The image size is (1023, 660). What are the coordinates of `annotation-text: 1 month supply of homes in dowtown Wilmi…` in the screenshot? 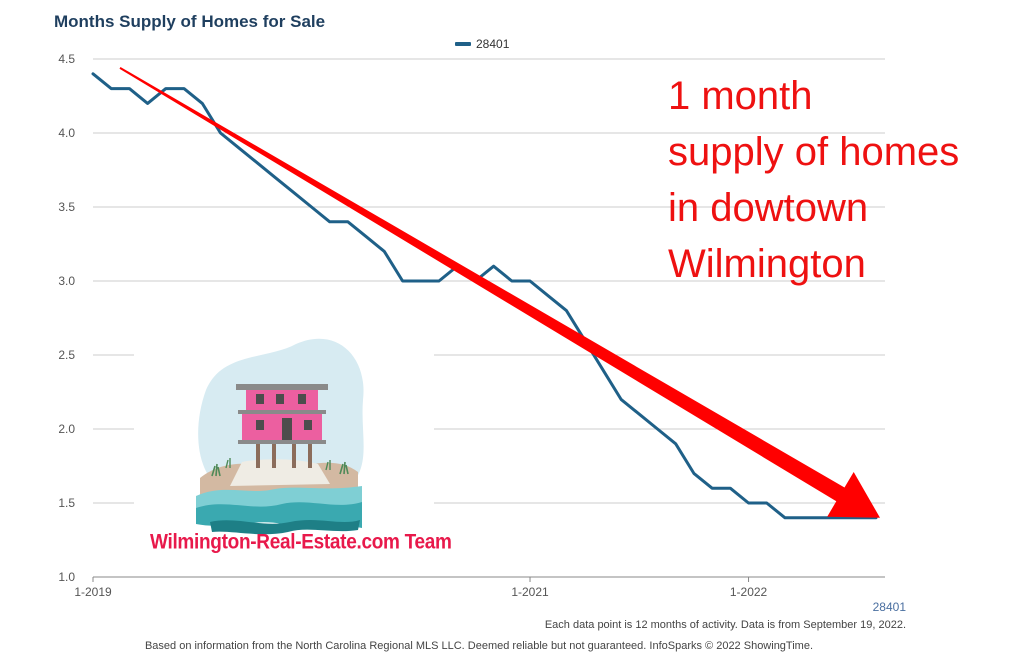 It's located at (838, 180).